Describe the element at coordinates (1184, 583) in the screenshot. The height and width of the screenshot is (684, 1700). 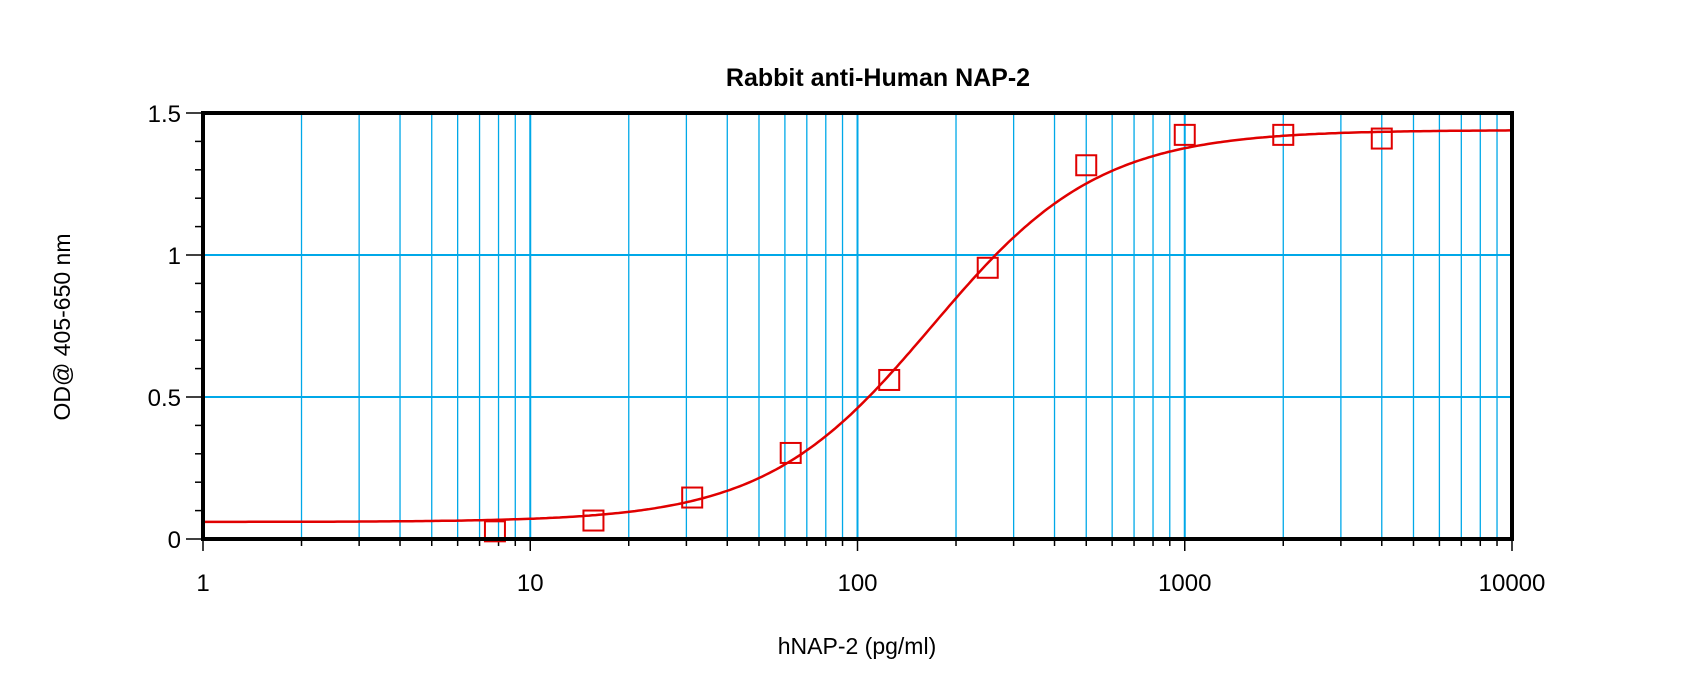
I see `x-tick-label: 1000` at that location.